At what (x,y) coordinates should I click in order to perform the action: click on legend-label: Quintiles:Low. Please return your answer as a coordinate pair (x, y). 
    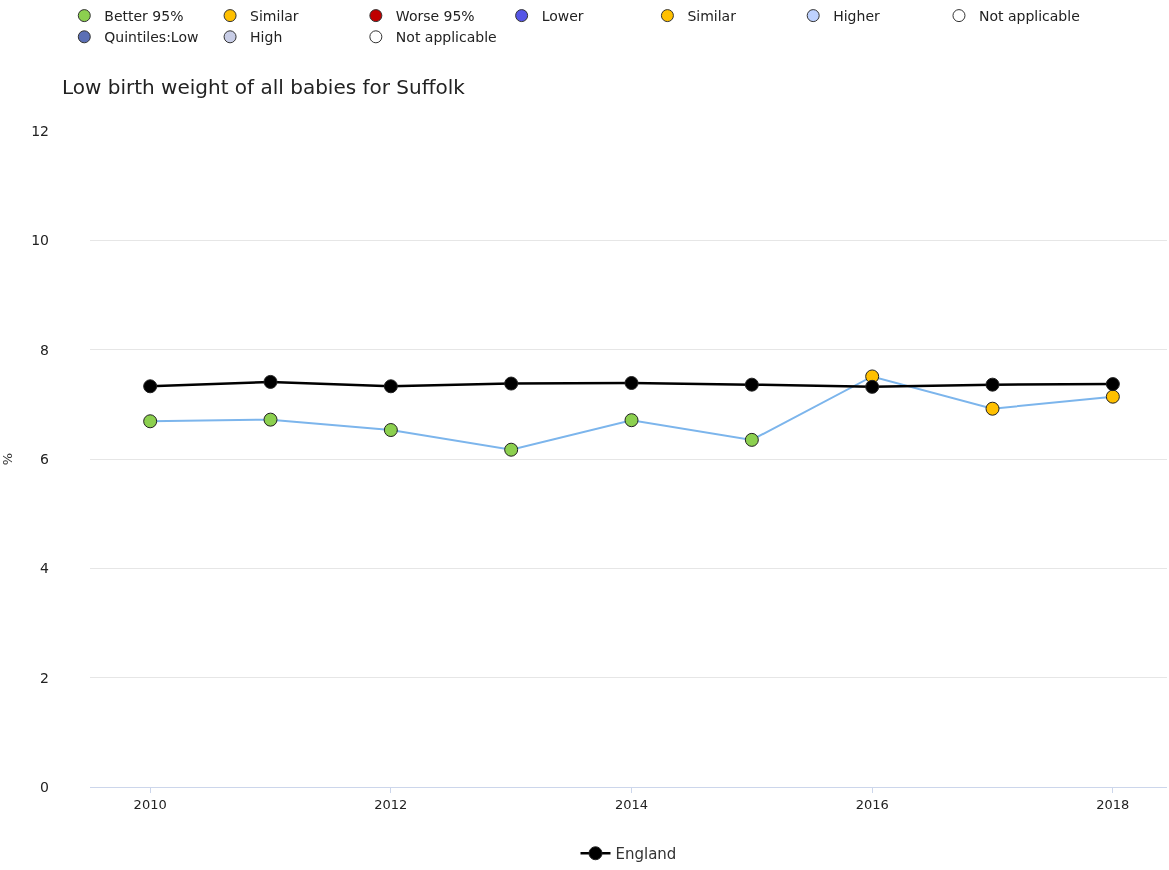
    Looking at the image, I should click on (151, 37).